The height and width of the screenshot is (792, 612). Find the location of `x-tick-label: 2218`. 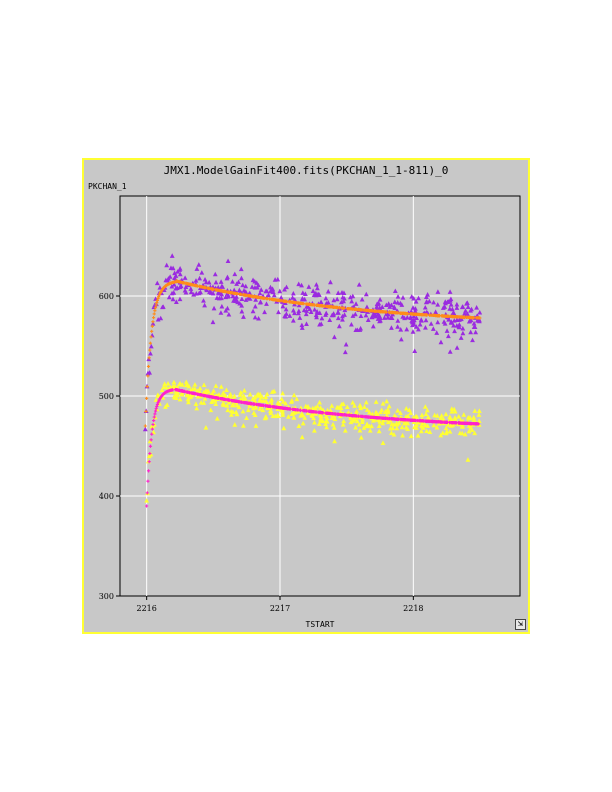

x-tick-label: 2218 is located at coordinates (413, 608).